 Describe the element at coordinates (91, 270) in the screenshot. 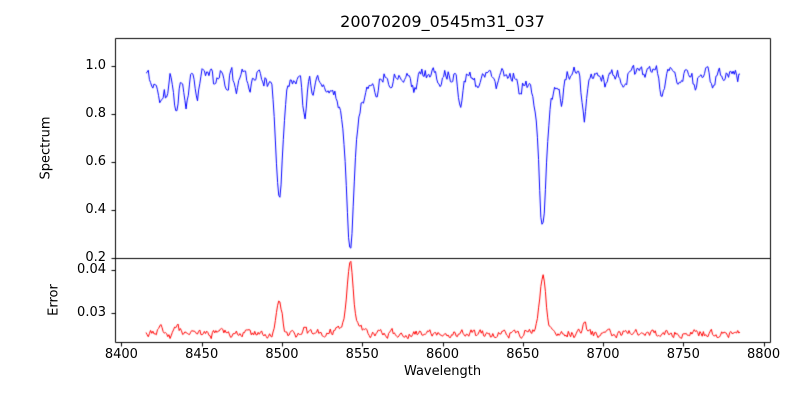

I see `y-tick-label-error: 0.04` at that location.